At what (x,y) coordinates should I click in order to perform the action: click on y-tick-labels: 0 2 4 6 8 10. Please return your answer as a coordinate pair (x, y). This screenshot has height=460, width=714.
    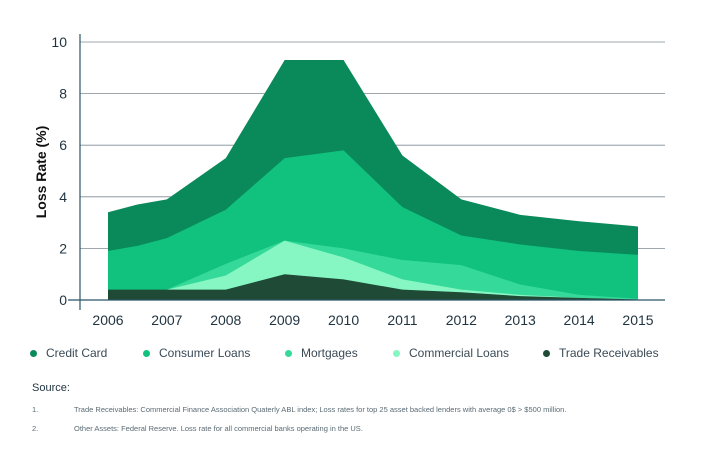
    Looking at the image, I should click on (59, 171).